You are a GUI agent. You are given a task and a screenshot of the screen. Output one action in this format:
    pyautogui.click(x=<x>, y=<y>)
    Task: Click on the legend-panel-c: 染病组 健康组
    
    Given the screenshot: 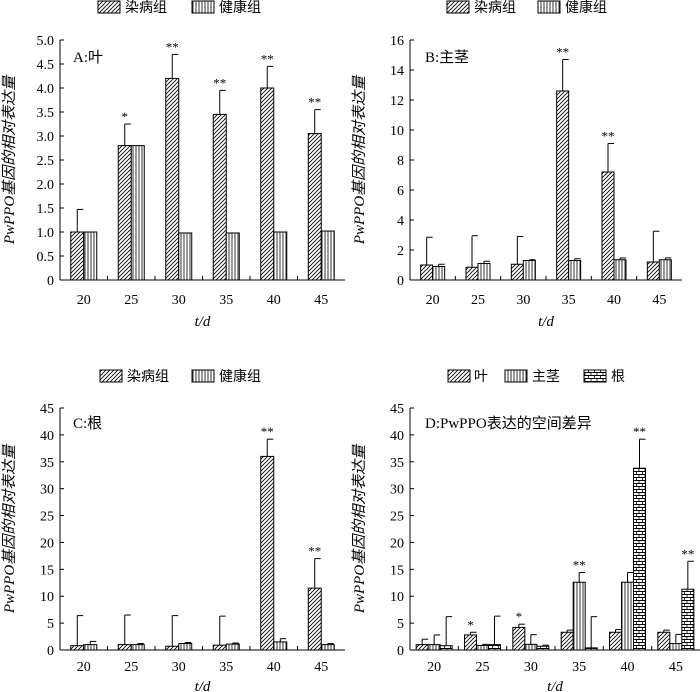 What is the action you would take?
    pyautogui.click(x=180, y=376)
    